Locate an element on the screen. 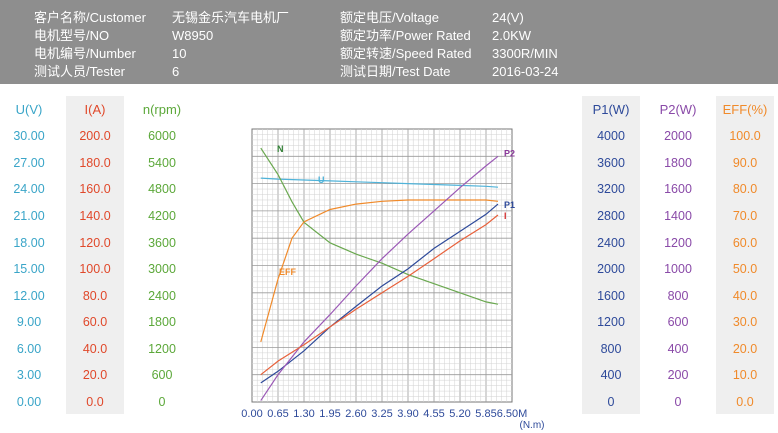 The height and width of the screenshot is (433, 778). series-label-i: I is located at coordinates (505, 216).